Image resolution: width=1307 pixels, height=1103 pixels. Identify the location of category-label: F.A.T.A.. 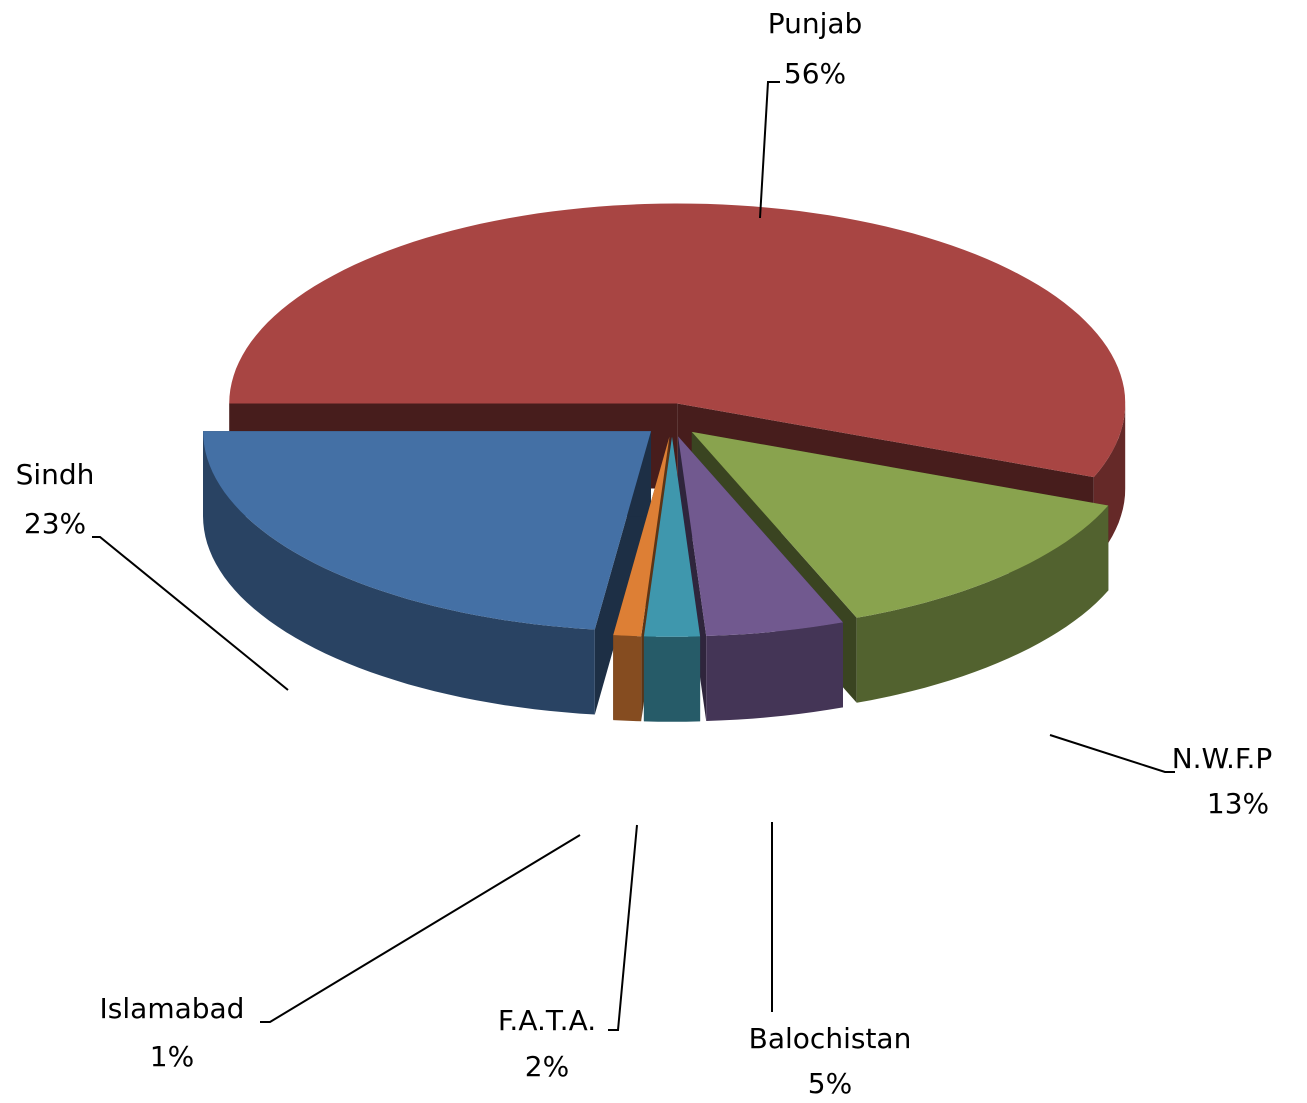
(547, 1020).